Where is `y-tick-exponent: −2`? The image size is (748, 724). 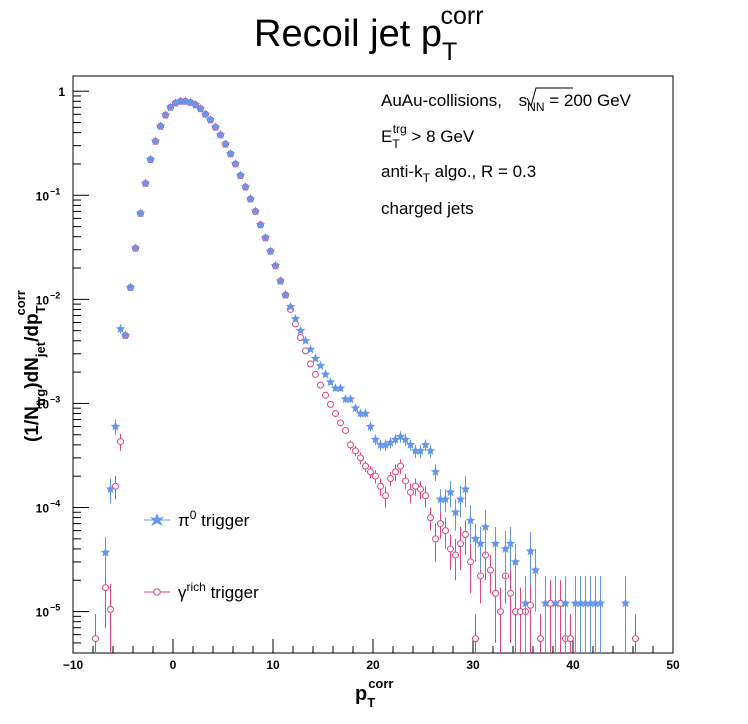
y-tick-exponent: −2 is located at coordinates (55, 295).